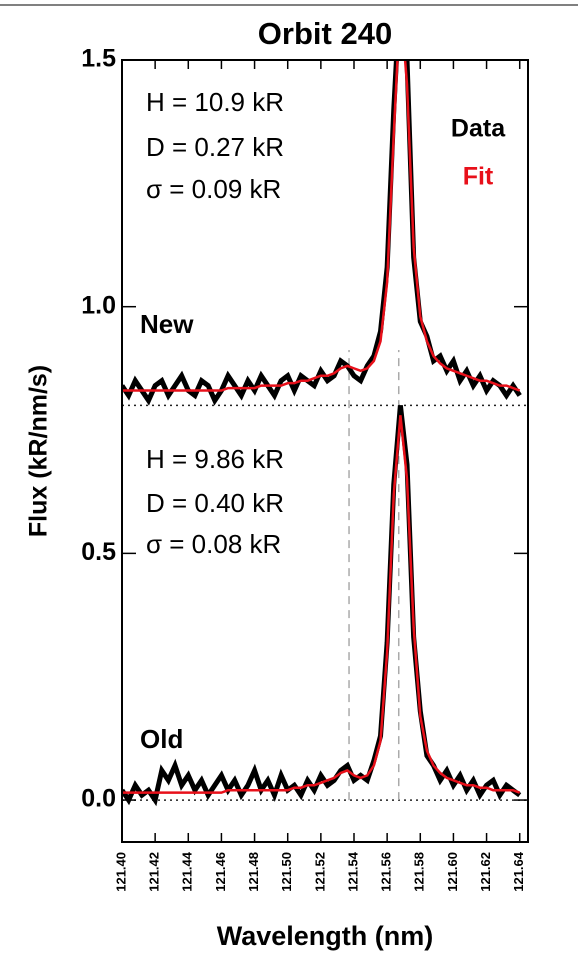 This screenshot has width=578, height=954. I want to click on x-tick-label: 121.52, so click(319, 872).